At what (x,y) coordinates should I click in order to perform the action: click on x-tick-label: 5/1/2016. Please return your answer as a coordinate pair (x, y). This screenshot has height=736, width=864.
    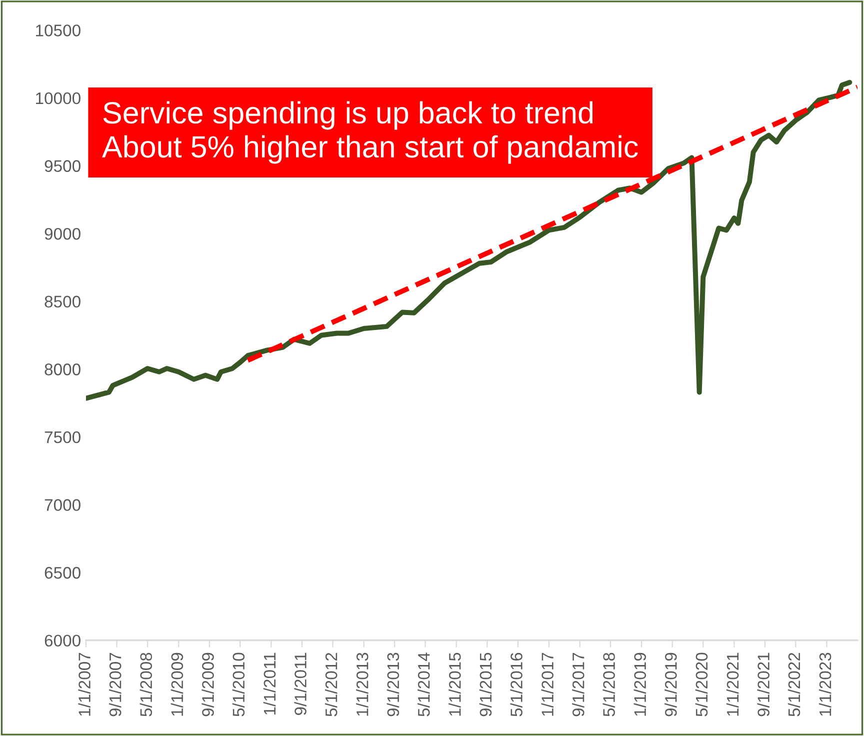
    Looking at the image, I should click on (516, 684).